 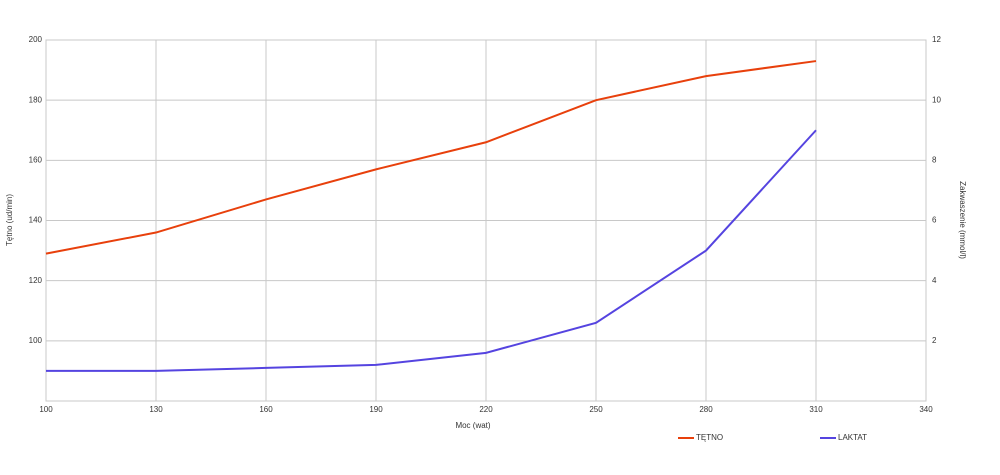 I want to click on x-tick-label: 310, so click(x=816, y=409).